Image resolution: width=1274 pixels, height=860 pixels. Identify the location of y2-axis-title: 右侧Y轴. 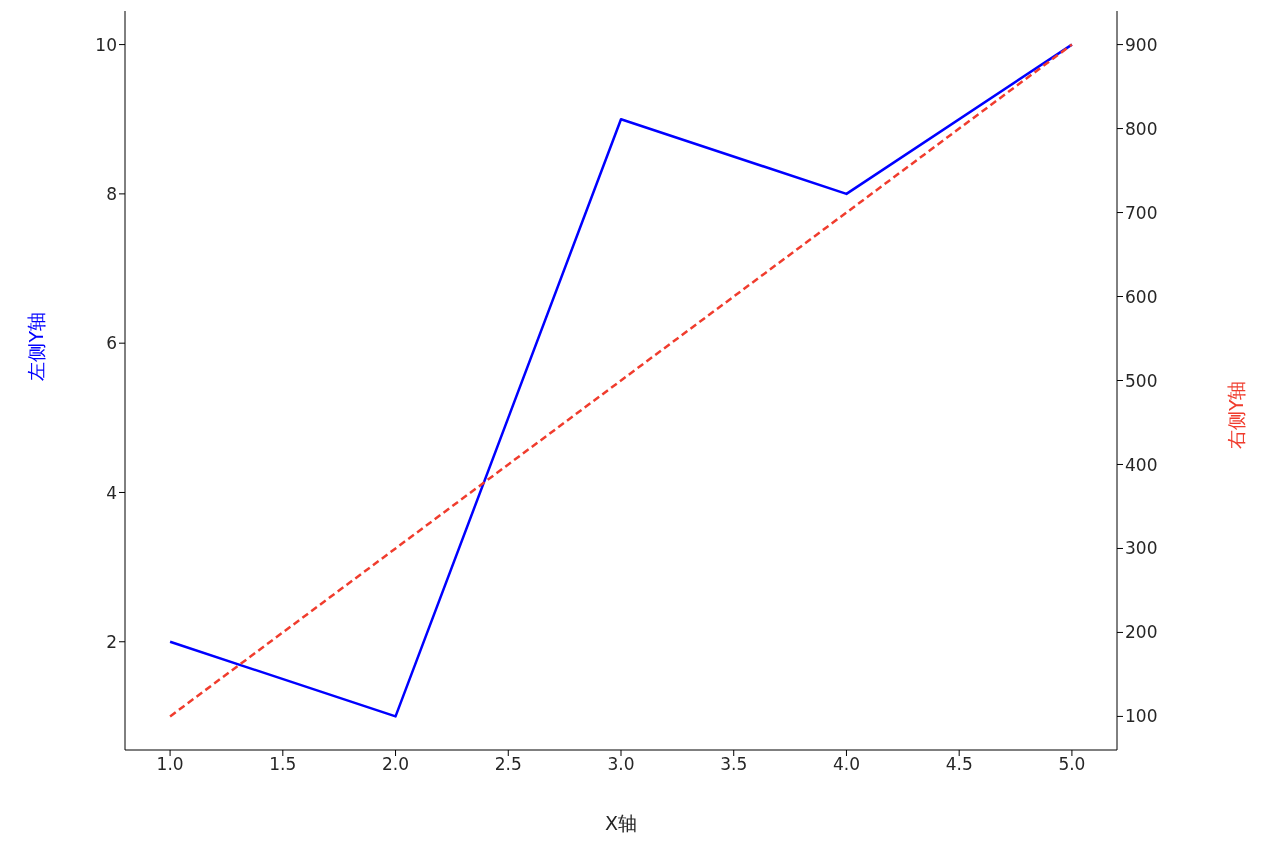
(1235, 415).